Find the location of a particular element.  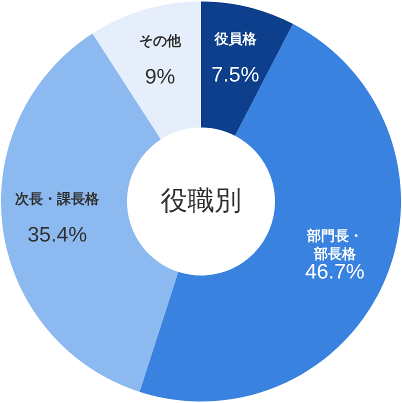

slice-label: 部門長・部長格 is located at coordinates (334, 244).